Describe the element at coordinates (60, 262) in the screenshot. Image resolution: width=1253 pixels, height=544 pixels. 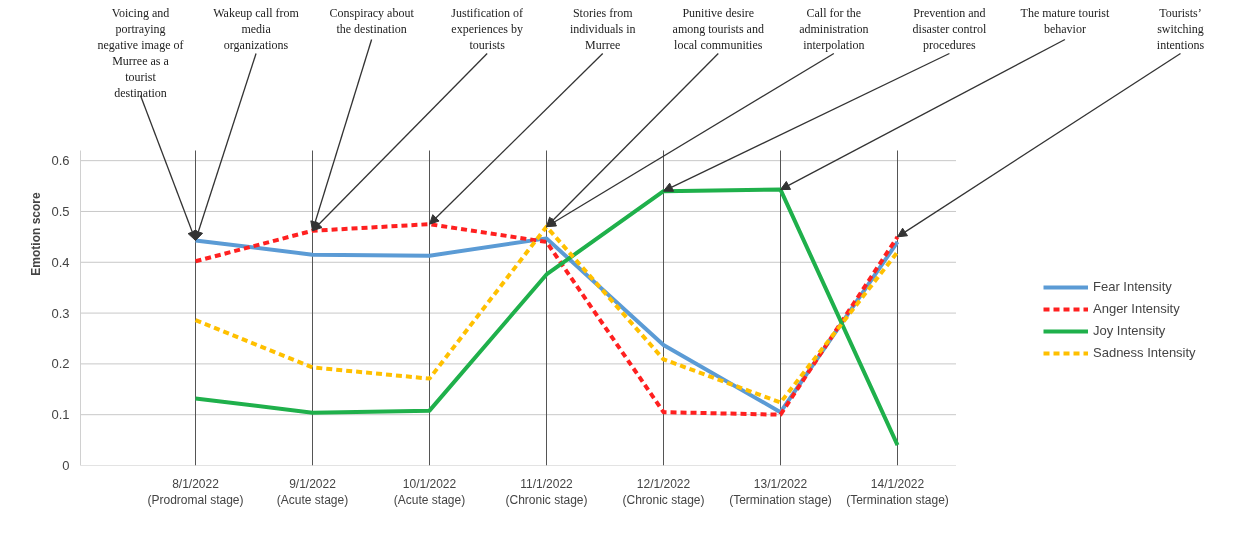
I see `y-tick-label: 0.4` at that location.